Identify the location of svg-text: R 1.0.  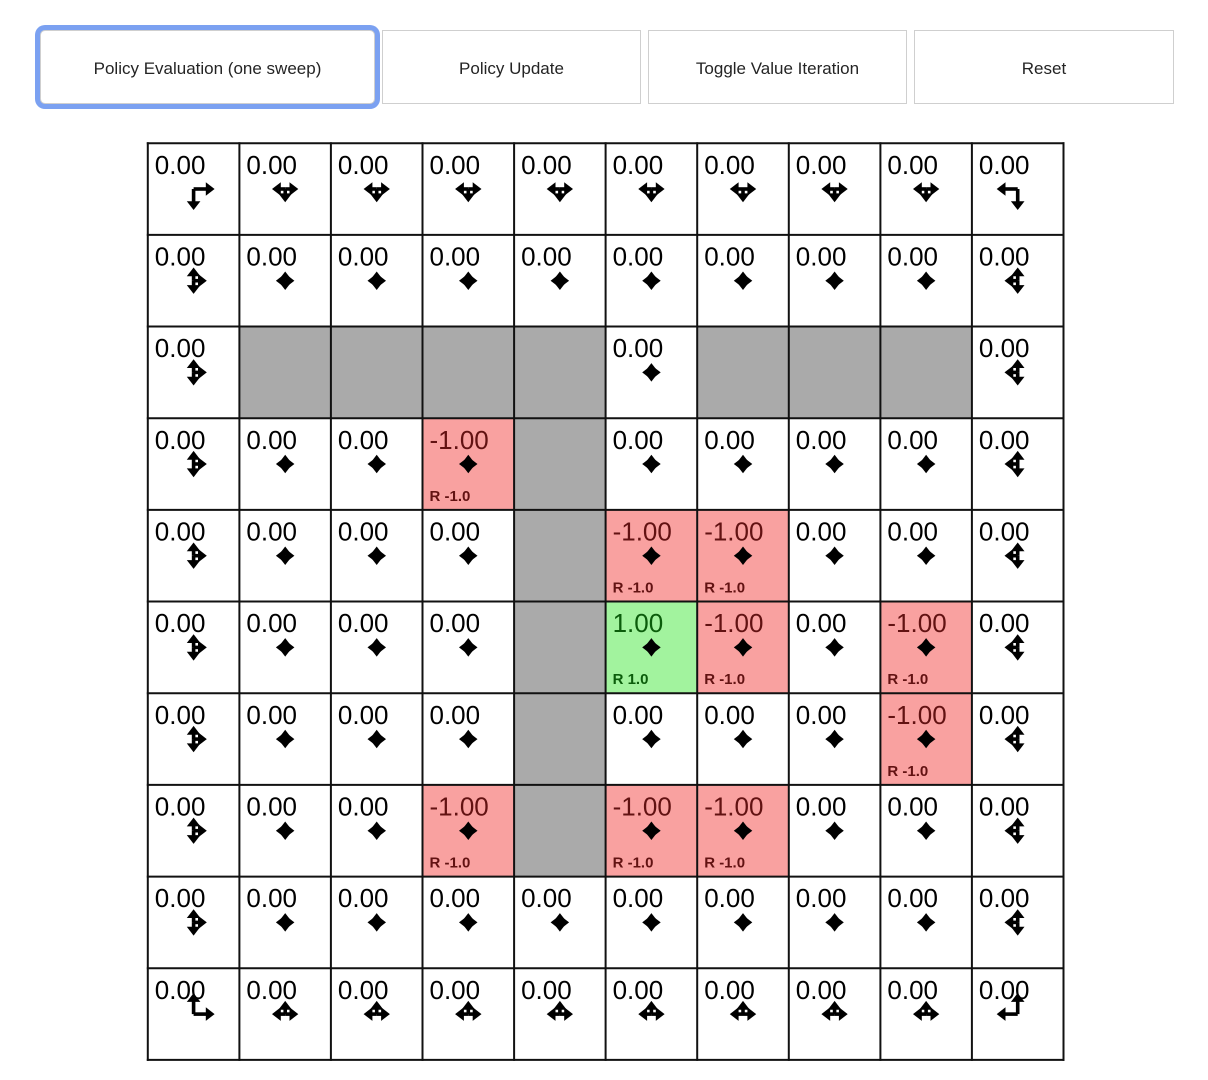
(631, 679).